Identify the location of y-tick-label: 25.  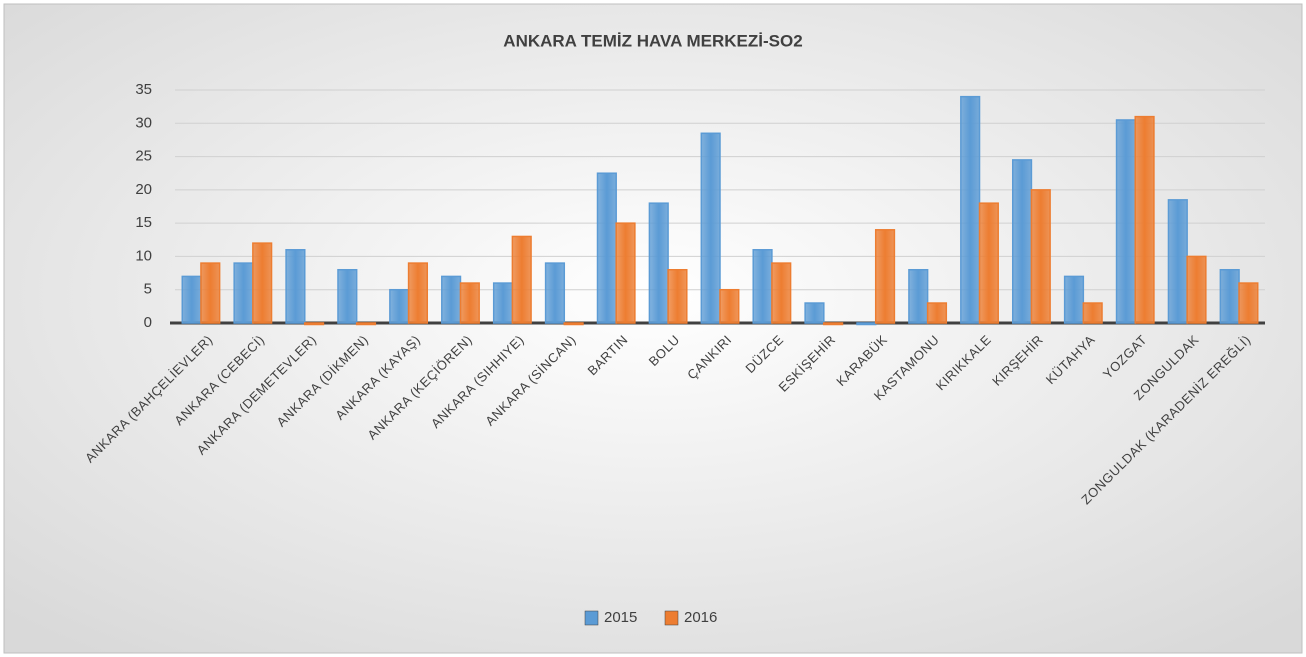
(143, 156).